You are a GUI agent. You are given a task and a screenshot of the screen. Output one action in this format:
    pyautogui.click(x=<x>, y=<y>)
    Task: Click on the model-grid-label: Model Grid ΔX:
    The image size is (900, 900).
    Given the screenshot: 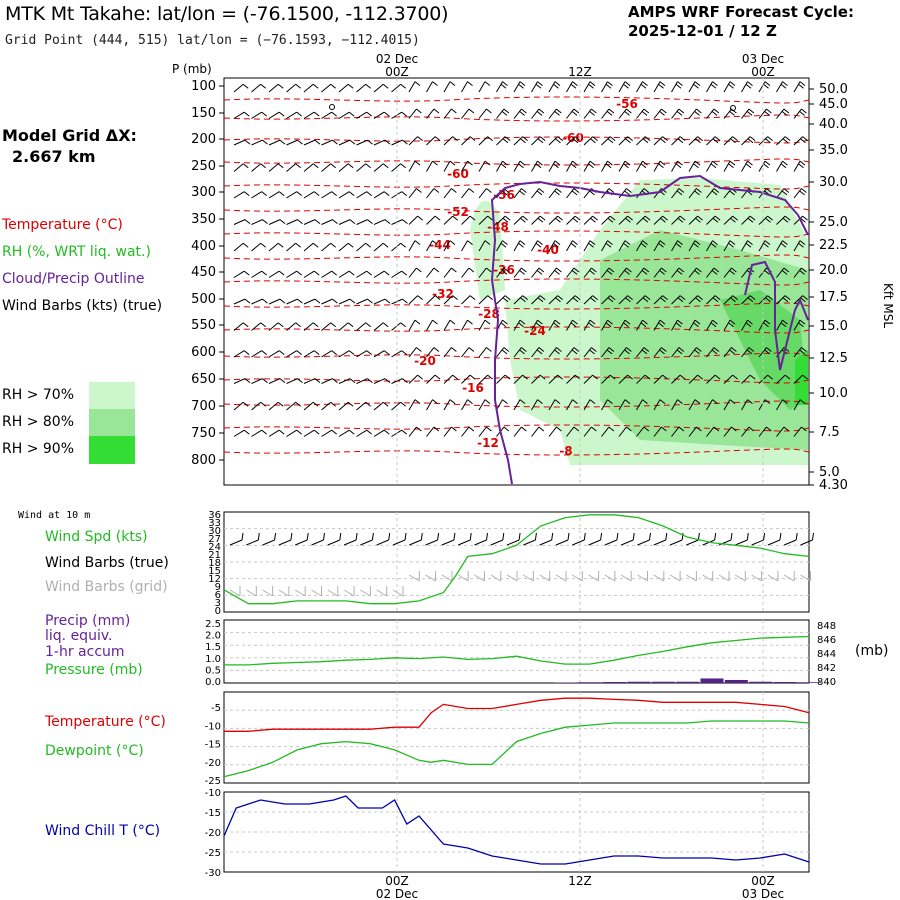 What is the action you would take?
    pyautogui.click(x=69, y=135)
    